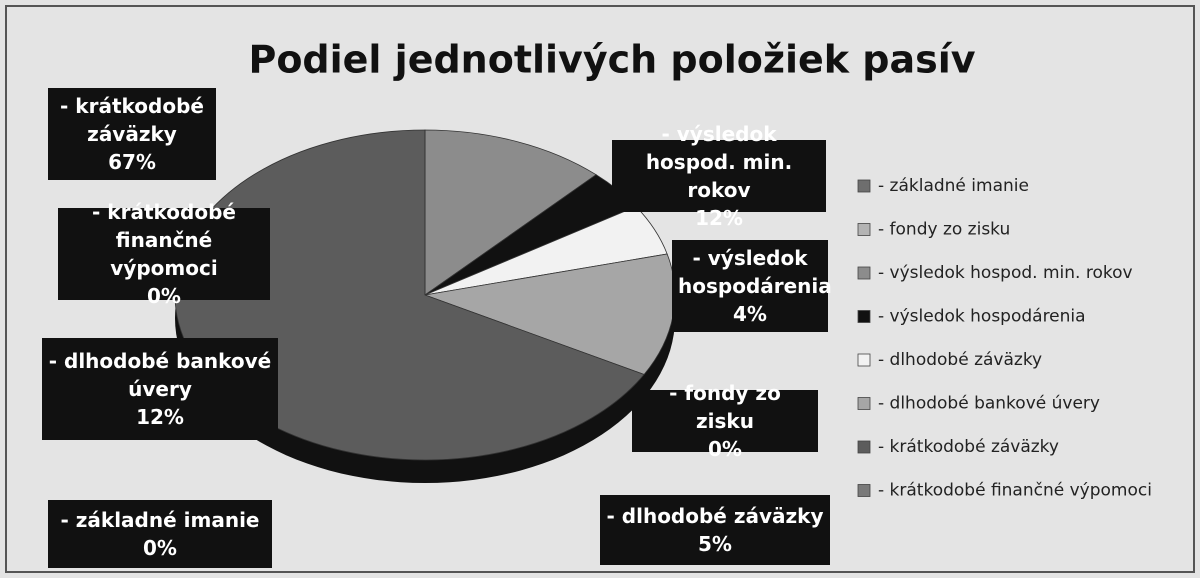 This screenshot has width=1200, height=578. What do you see at coordinates (944, 230) in the screenshot?
I see `legend-label: - fondy zo zisku` at bounding box center [944, 230].